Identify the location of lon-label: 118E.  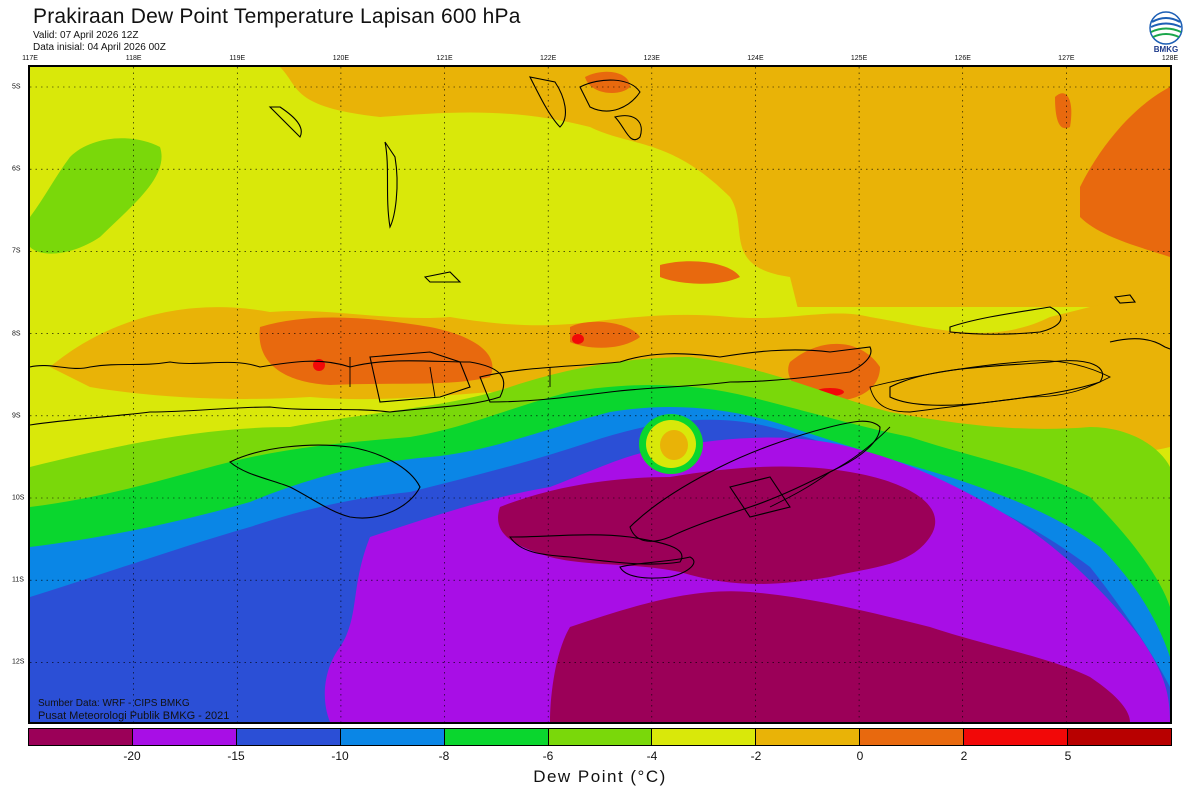
(133, 58).